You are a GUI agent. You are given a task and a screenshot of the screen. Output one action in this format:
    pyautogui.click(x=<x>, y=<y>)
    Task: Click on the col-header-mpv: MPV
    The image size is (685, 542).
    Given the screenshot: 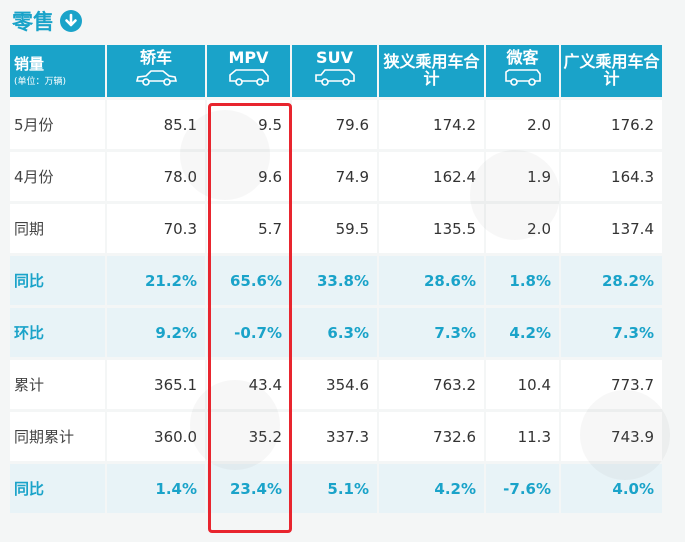 What is the action you would take?
    pyautogui.click(x=247, y=71)
    